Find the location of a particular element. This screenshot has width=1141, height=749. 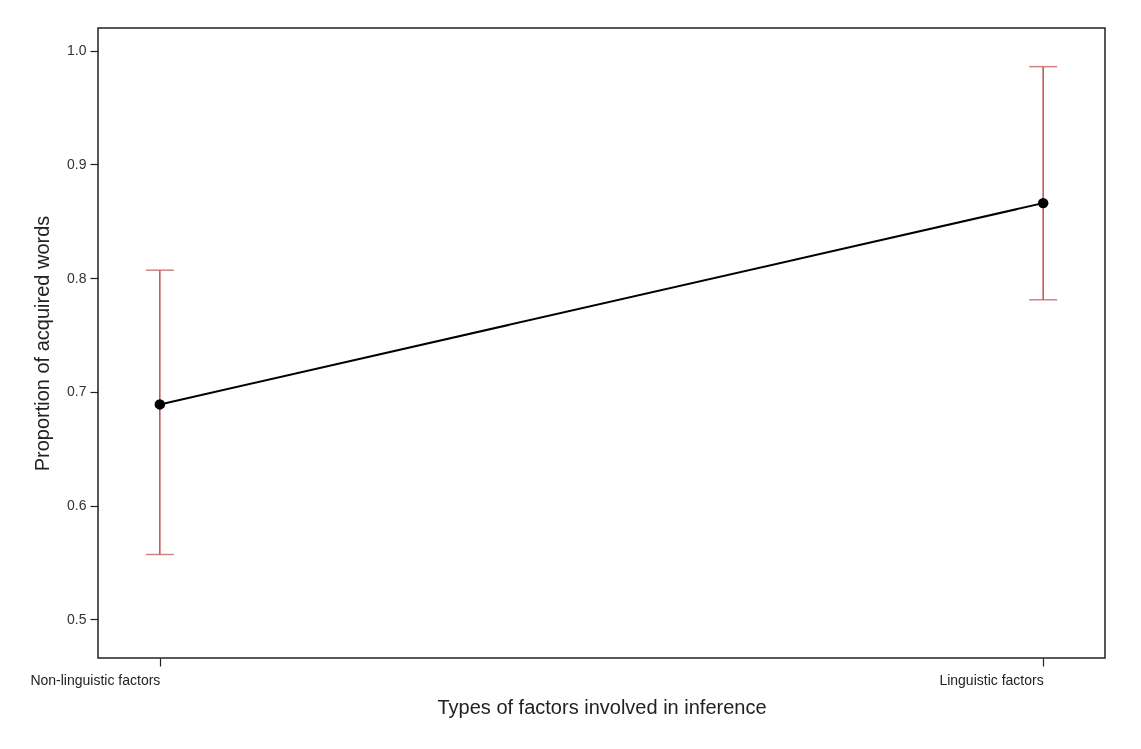

x-axis-title: Types of factors involved in inference is located at coordinates (602, 706).